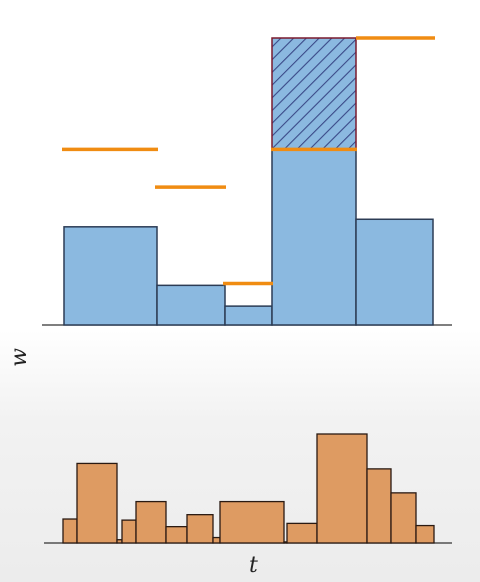 The height and width of the screenshot is (582, 480). I want to click on w-axis-label: w, so click(19, 357).